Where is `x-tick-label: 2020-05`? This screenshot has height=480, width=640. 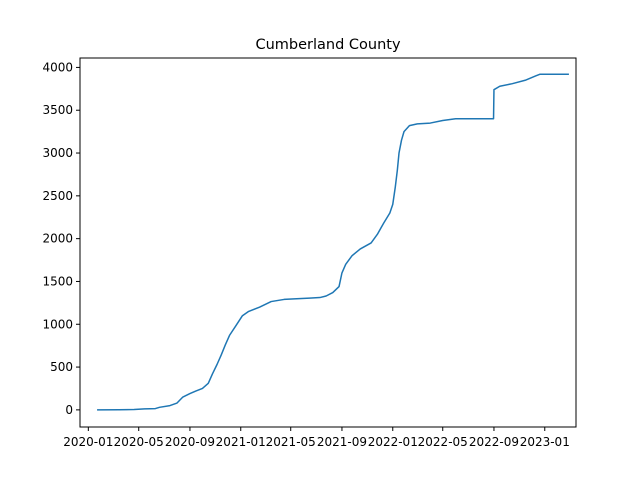
x-tick-label: 2020-05 is located at coordinates (139, 442).